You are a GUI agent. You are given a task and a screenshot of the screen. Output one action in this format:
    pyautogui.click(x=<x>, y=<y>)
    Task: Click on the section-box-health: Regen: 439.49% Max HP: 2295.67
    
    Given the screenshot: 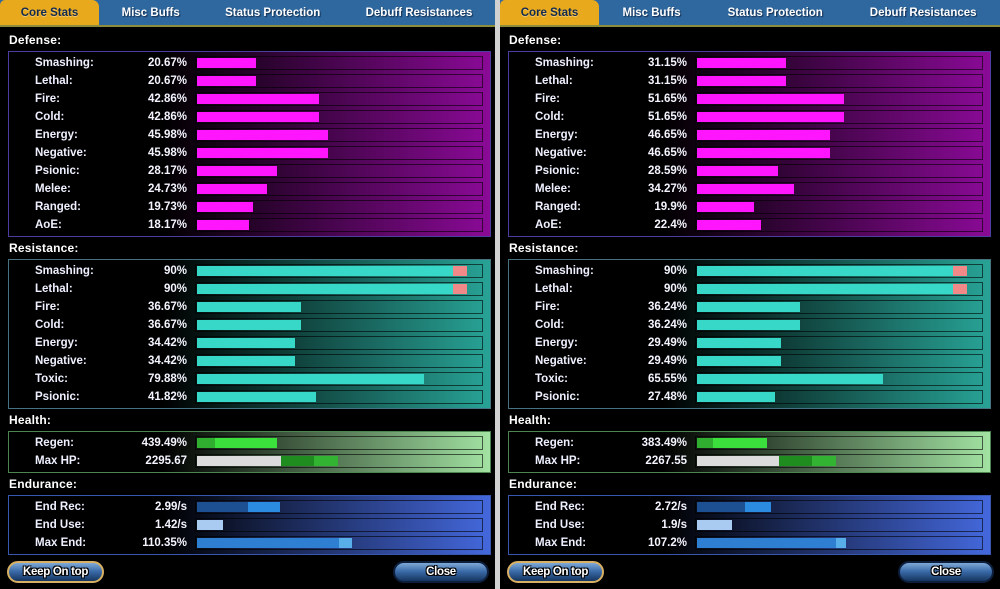 What is the action you would take?
    pyautogui.click(x=249, y=452)
    